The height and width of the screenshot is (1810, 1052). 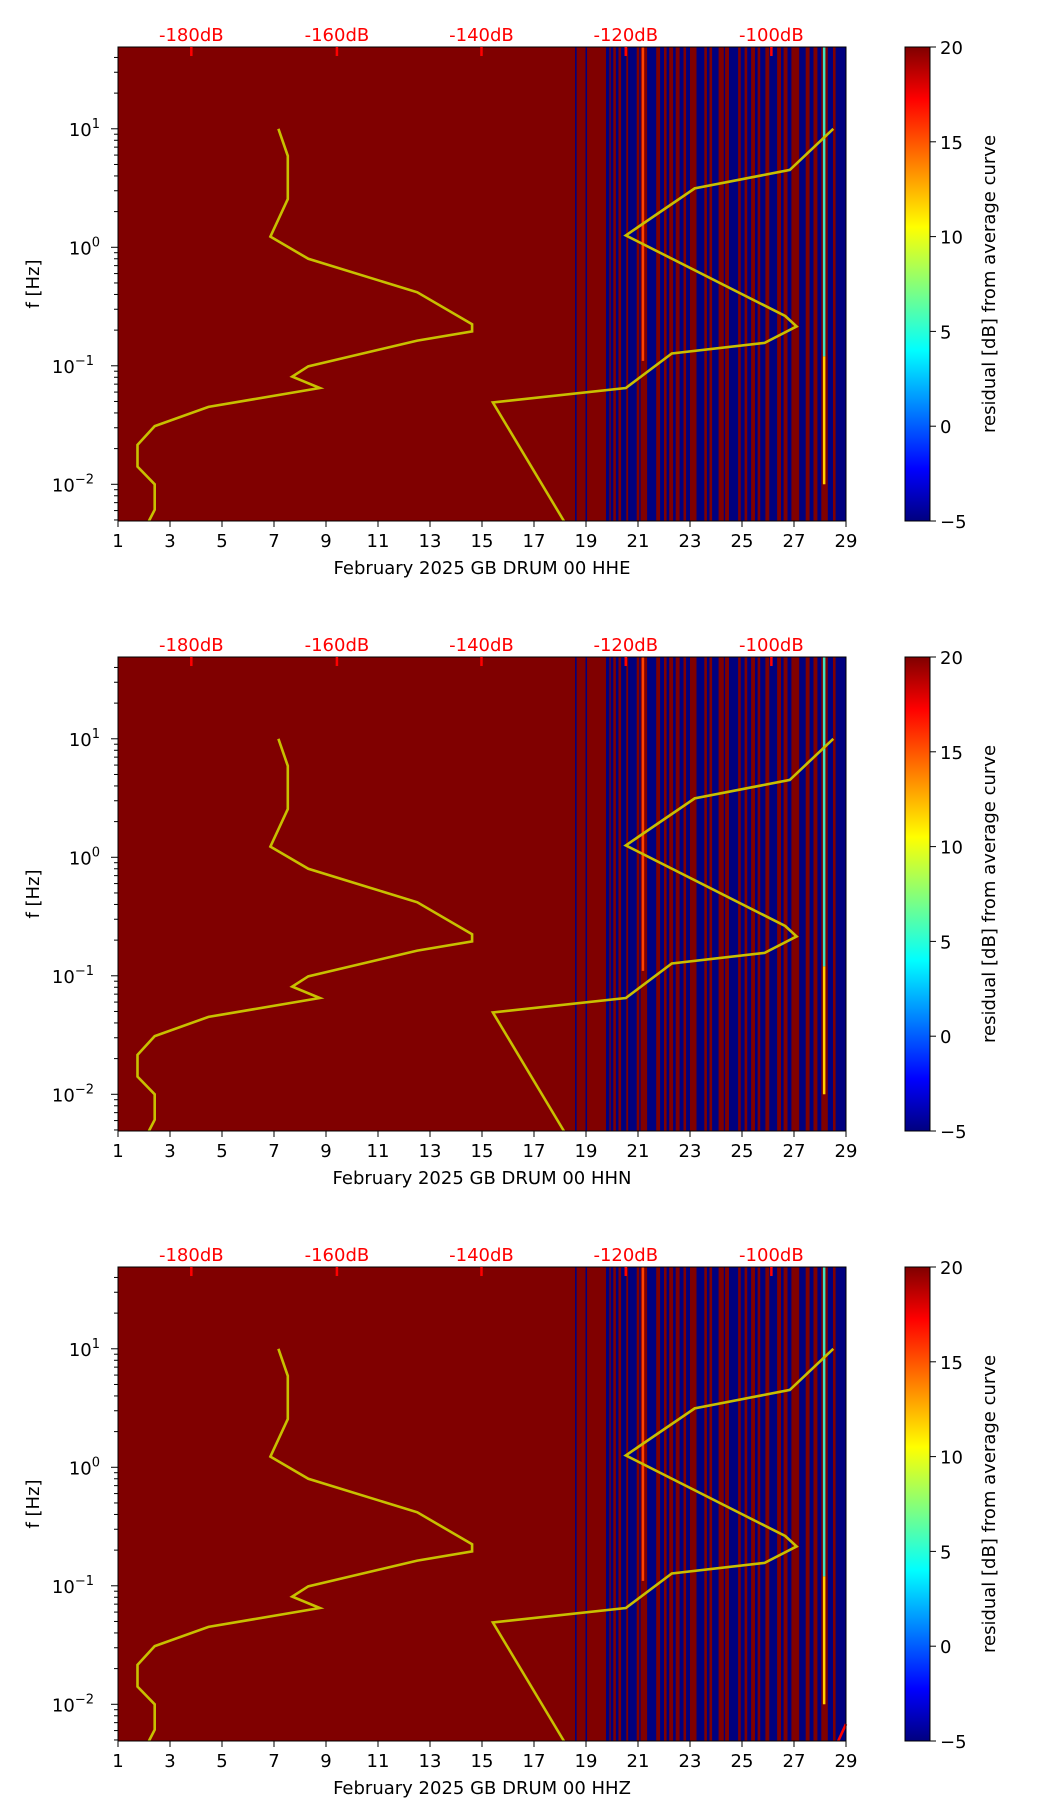 What do you see at coordinates (951, 753) in the screenshot?
I see `colorbar-tick-label: 15` at bounding box center [951, 753].